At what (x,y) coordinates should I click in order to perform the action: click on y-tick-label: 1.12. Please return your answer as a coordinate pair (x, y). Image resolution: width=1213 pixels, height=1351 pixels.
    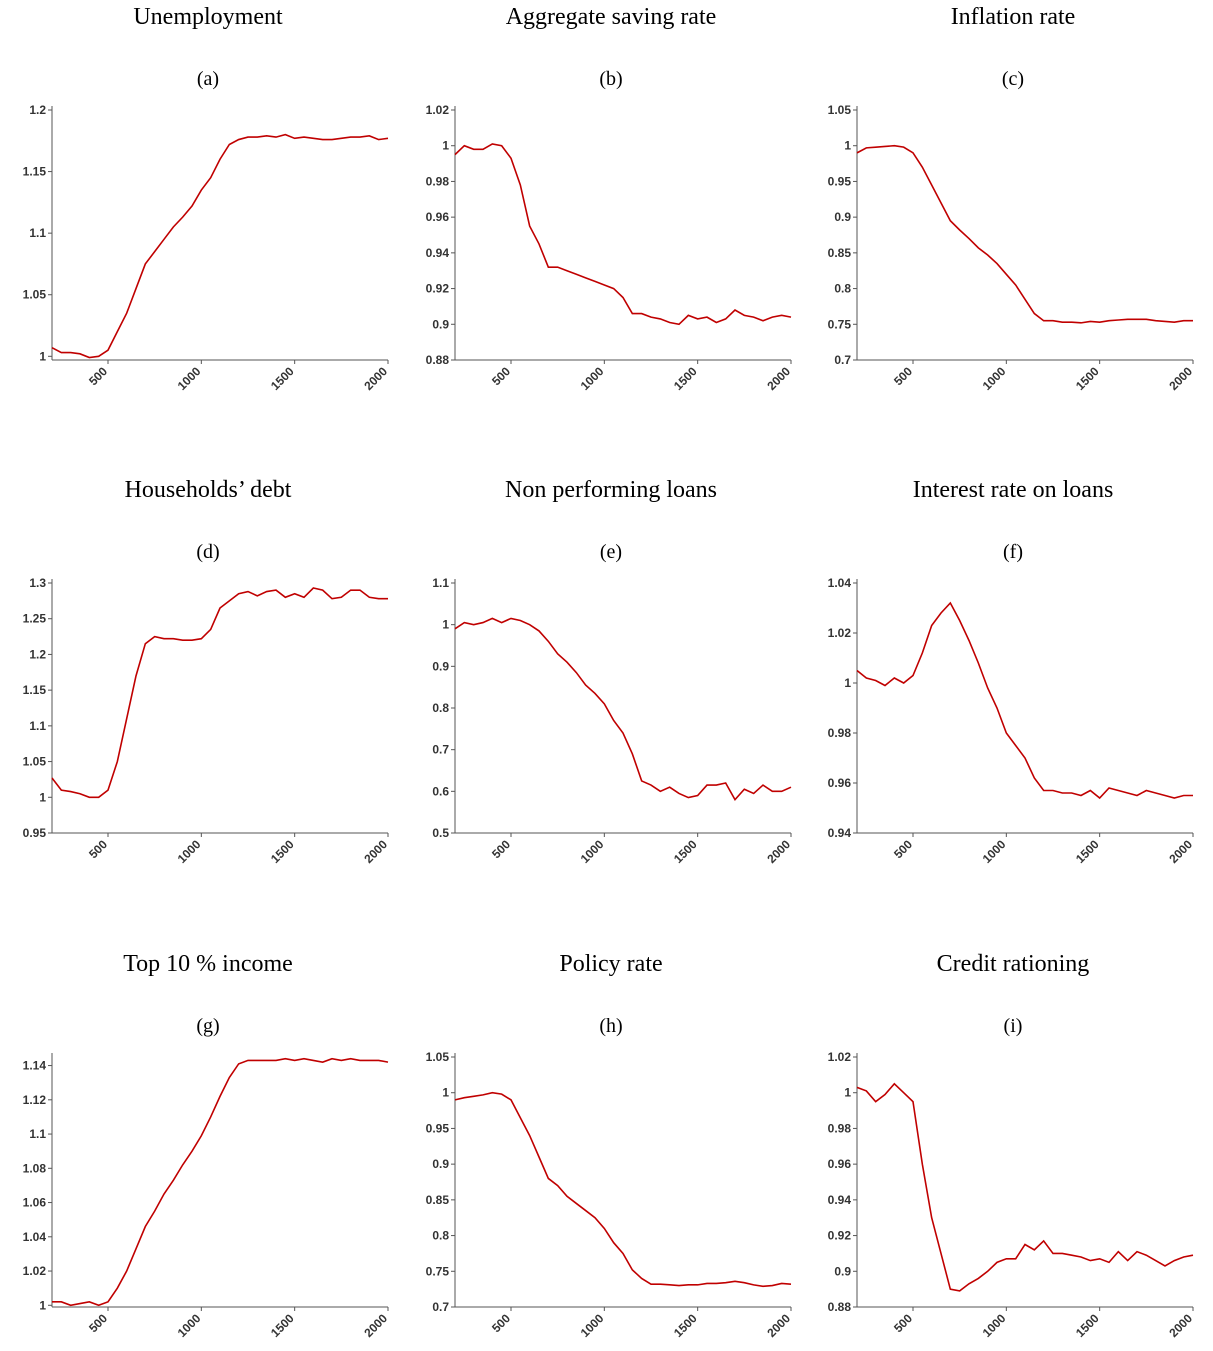
    Looking at the image, I should click on (35, 1100).